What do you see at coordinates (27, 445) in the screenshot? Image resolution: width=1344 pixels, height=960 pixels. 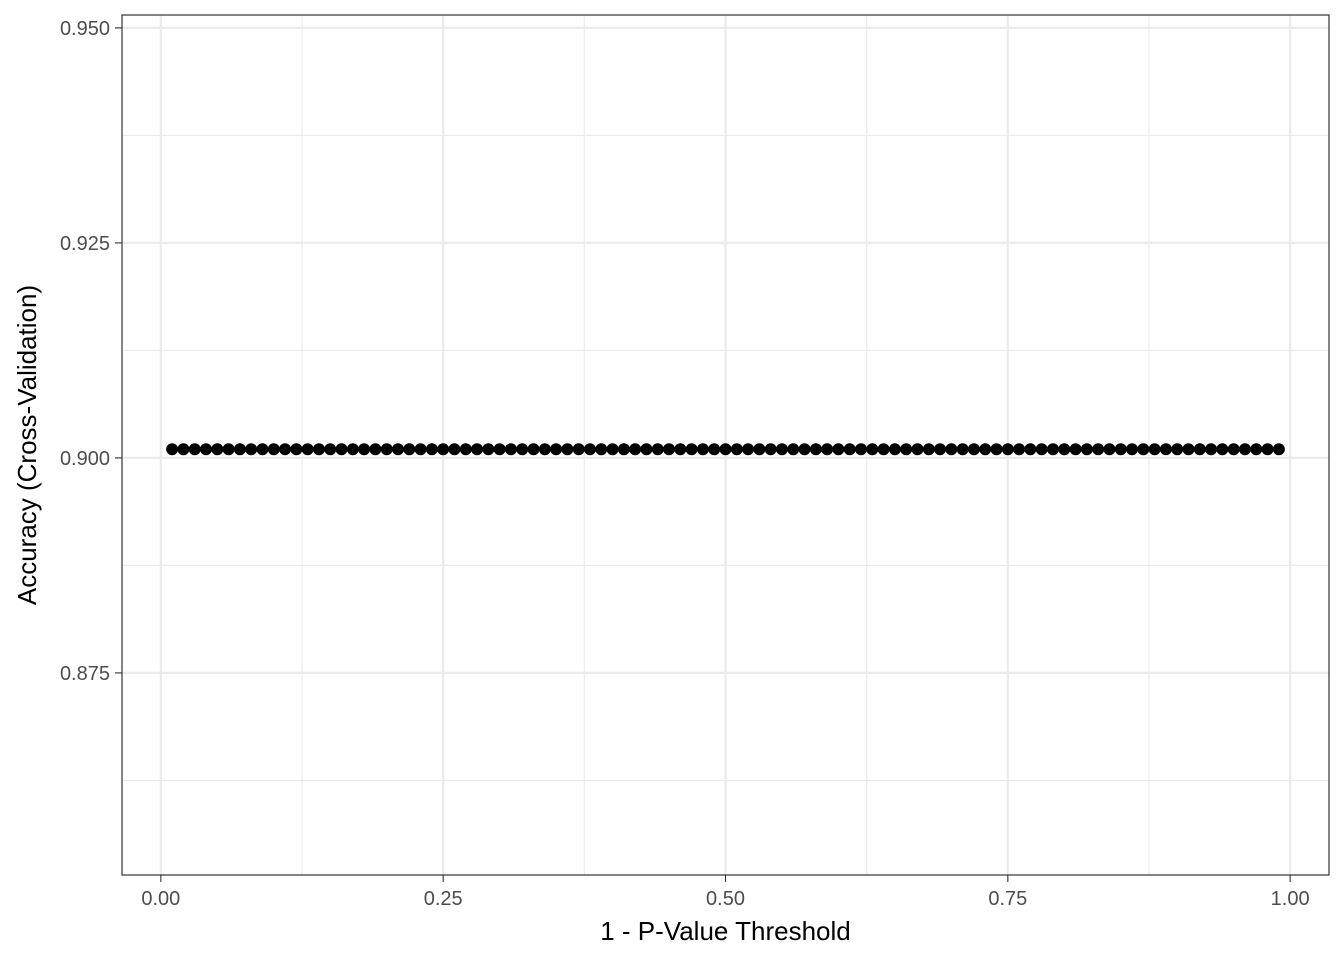 I see `y-axis-title: Accuracy (Cross-Validation)` at bounding box center [27, 445].